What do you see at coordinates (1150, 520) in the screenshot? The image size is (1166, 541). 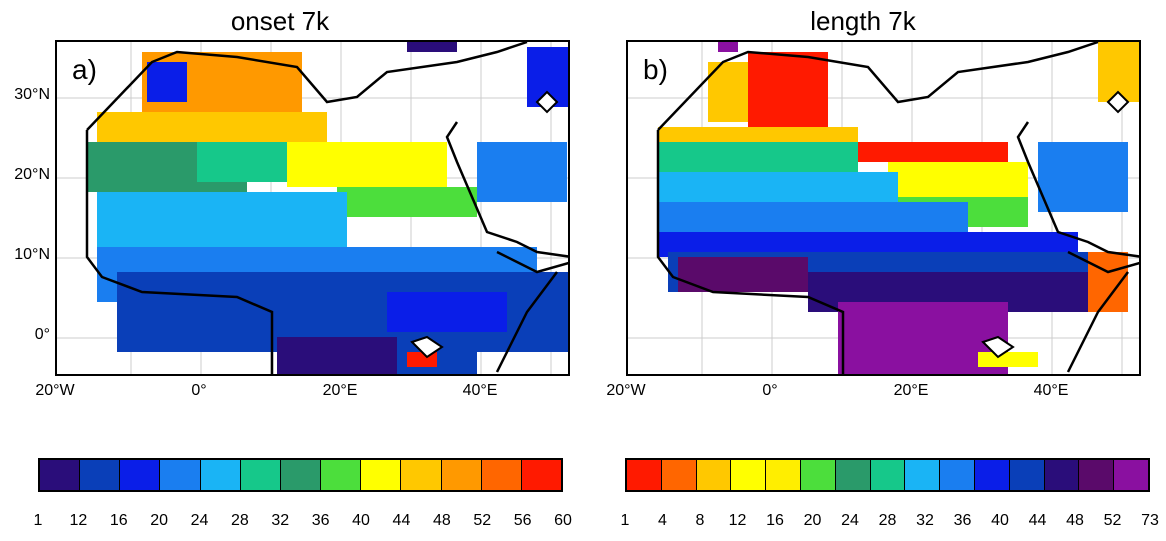 I see `colorbar-tick-label: 73` at bounding box center [1150, 520].